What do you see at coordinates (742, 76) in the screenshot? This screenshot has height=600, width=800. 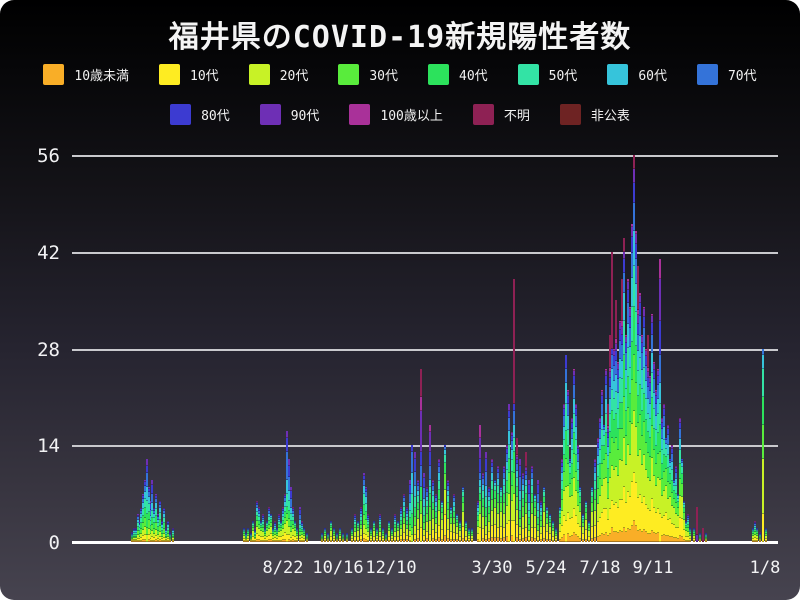 I see `legend-label: 70代` at bounding box center [742, 76].